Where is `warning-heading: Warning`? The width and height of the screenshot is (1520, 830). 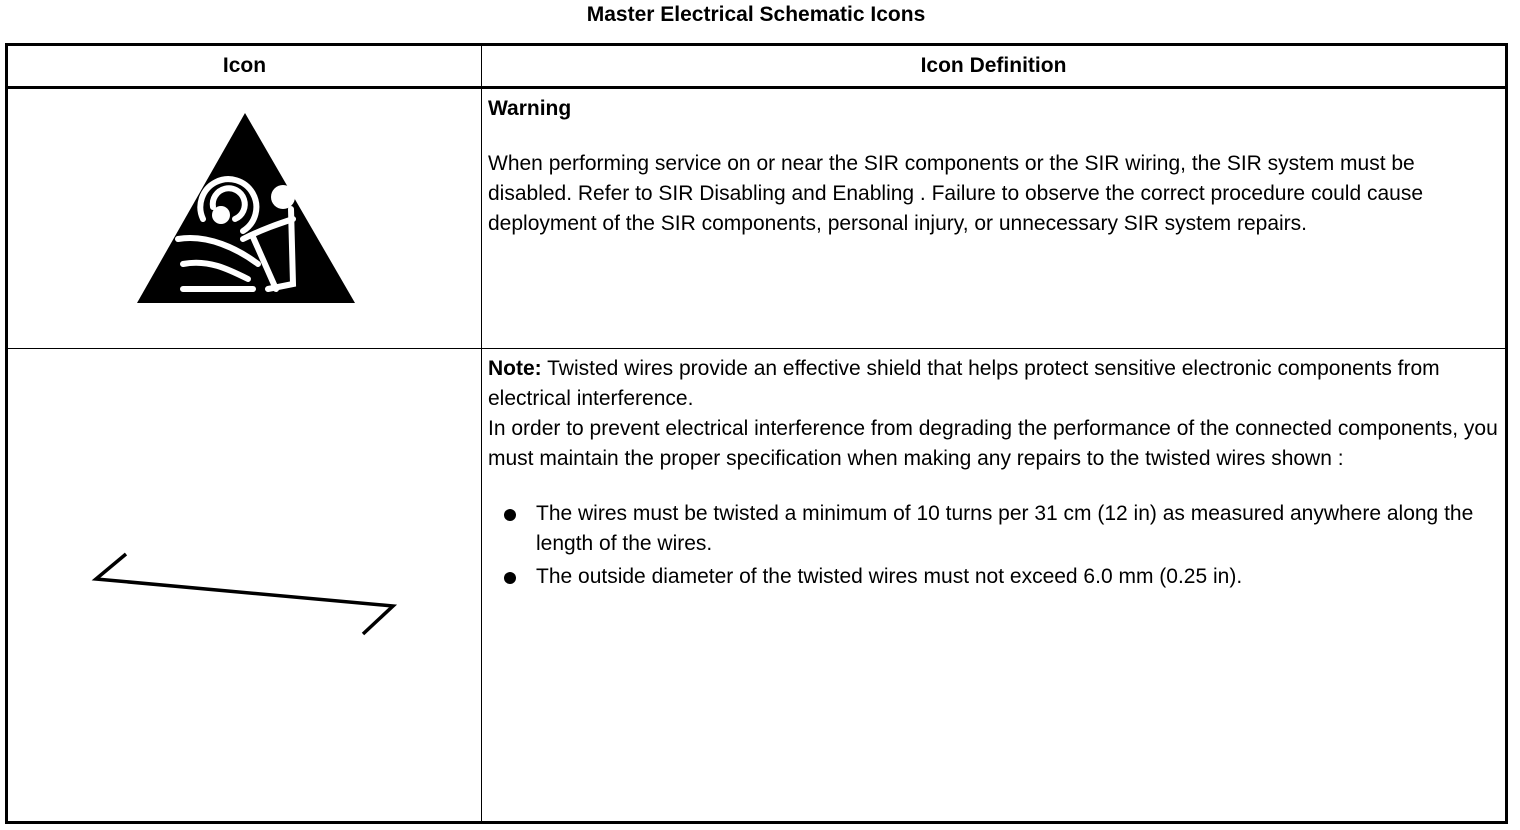
warning-heading: Warning is located at coordinates (530, 108).